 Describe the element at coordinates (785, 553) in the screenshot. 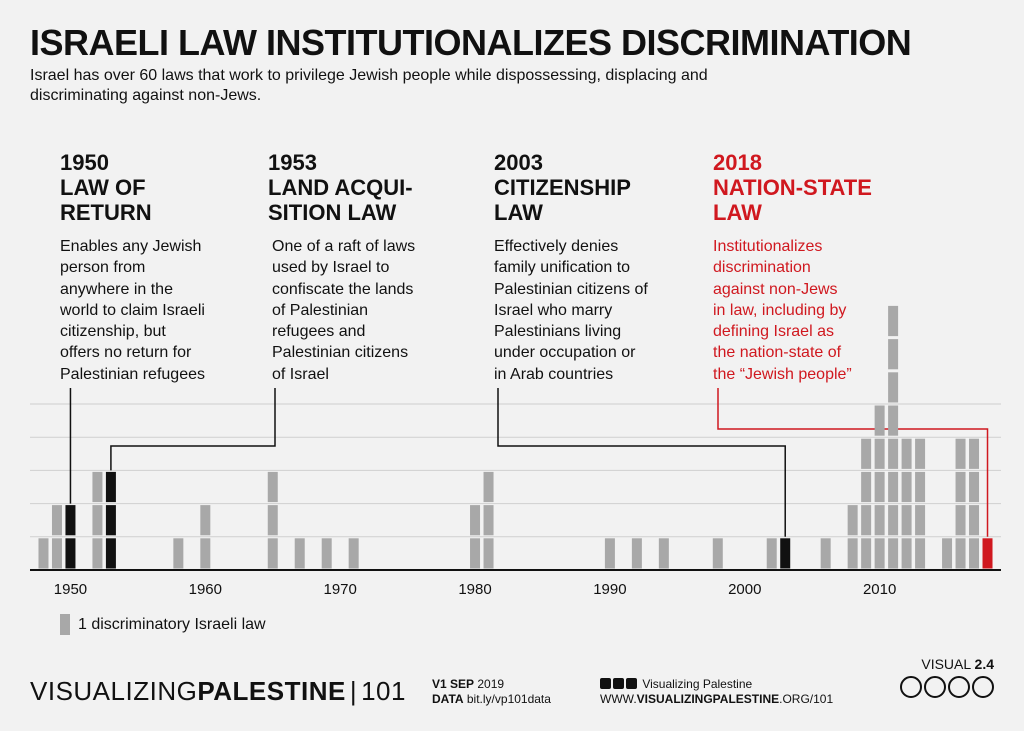

I see `bar-block-2003` at that location.